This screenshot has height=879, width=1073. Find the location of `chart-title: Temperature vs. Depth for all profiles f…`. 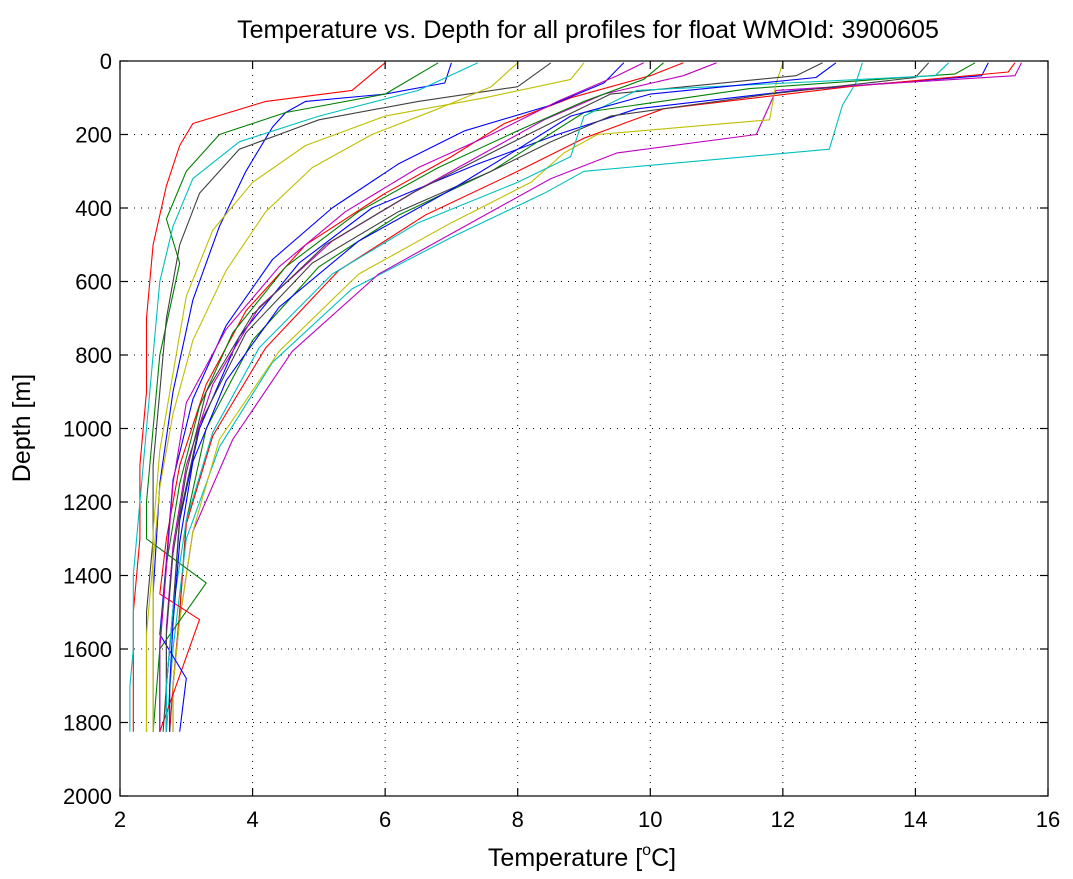

chart-title: Temperature vs. Depth for all profiles f… is located at coordinates (588, 30).